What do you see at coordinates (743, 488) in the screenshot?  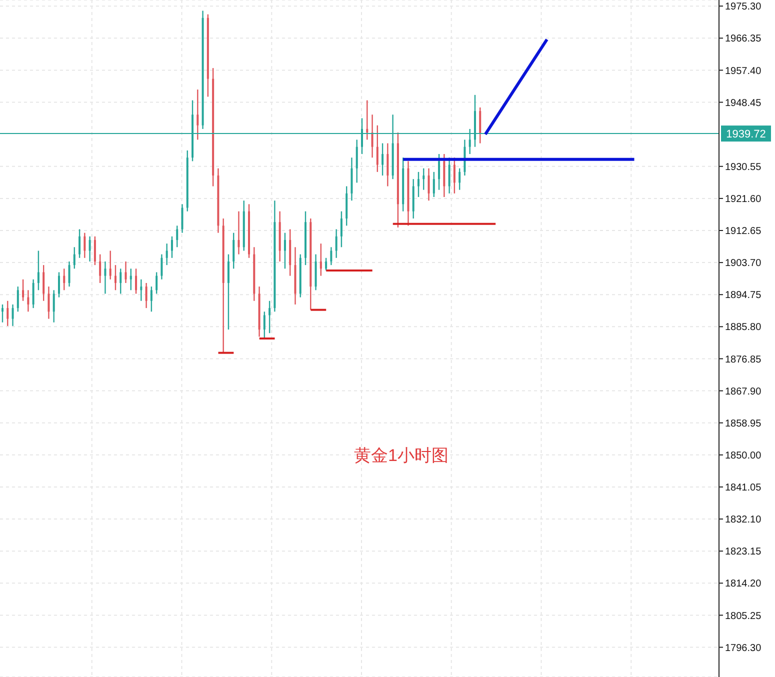 I see `y-tick-label: 1841.05` at bounding box center [743, 488].